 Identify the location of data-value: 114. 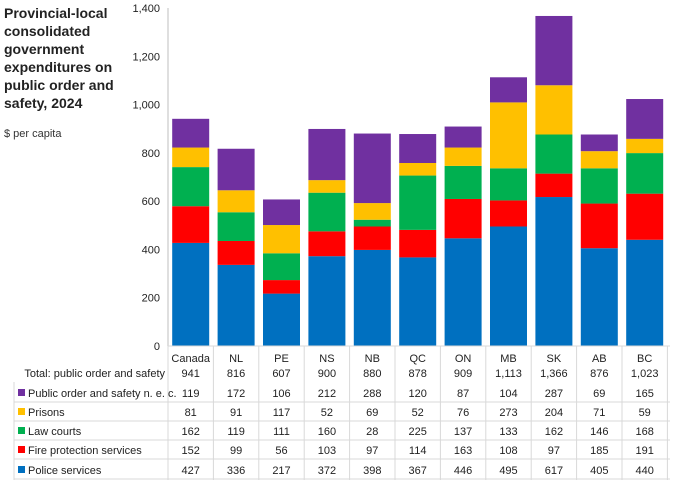
(418, 451).